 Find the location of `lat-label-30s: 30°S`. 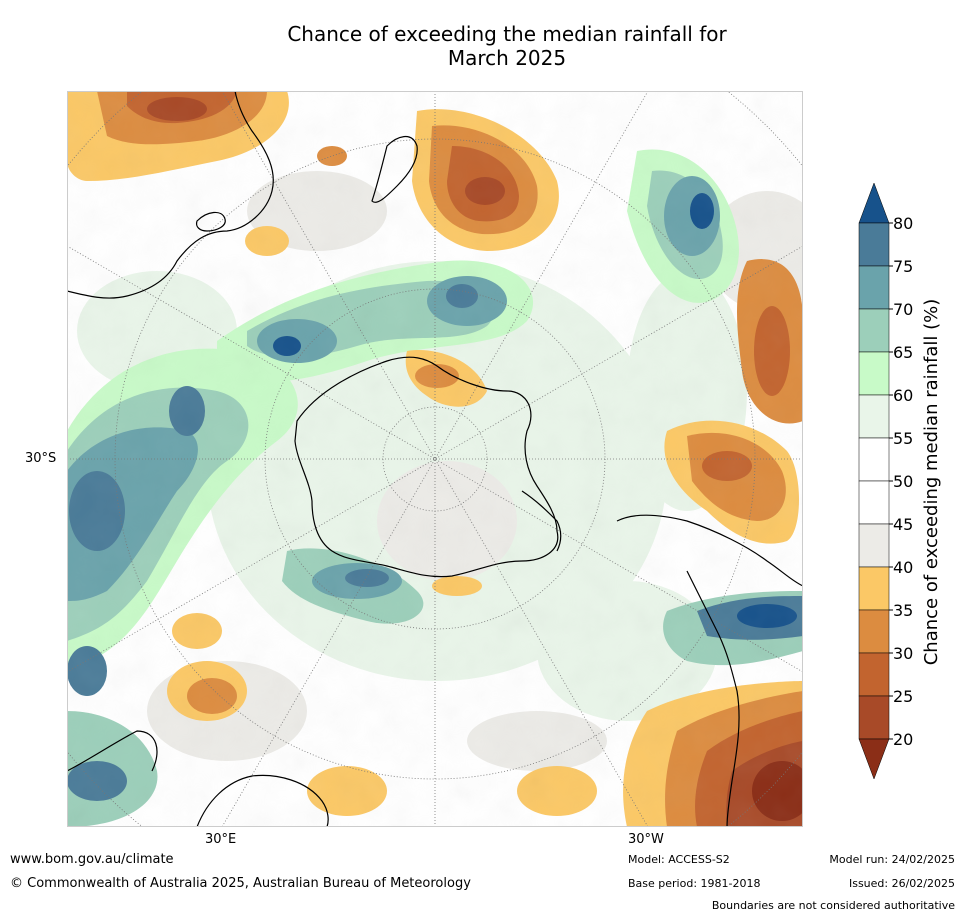

lat-label-30s: 30°S is located at coordinates (41, 458).